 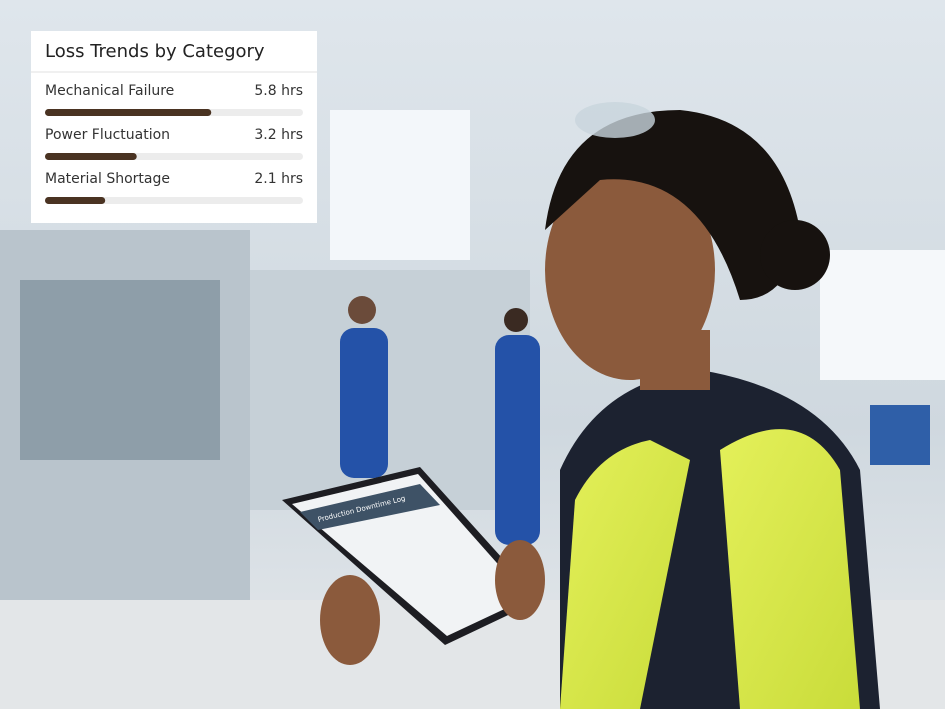 What do you see at coordinates (278, 91) in the screenshot?
I see `value-label: 5.8 hrs` at bounding box center [278, 91].